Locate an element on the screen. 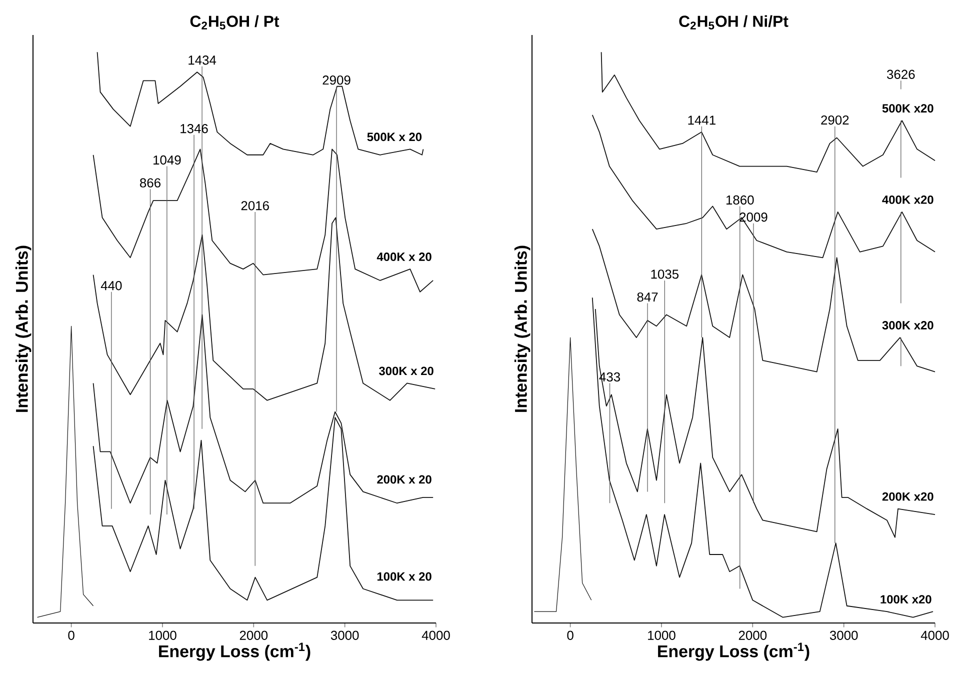  series-label: 300K x 20 is located at coordinates (406, 371).